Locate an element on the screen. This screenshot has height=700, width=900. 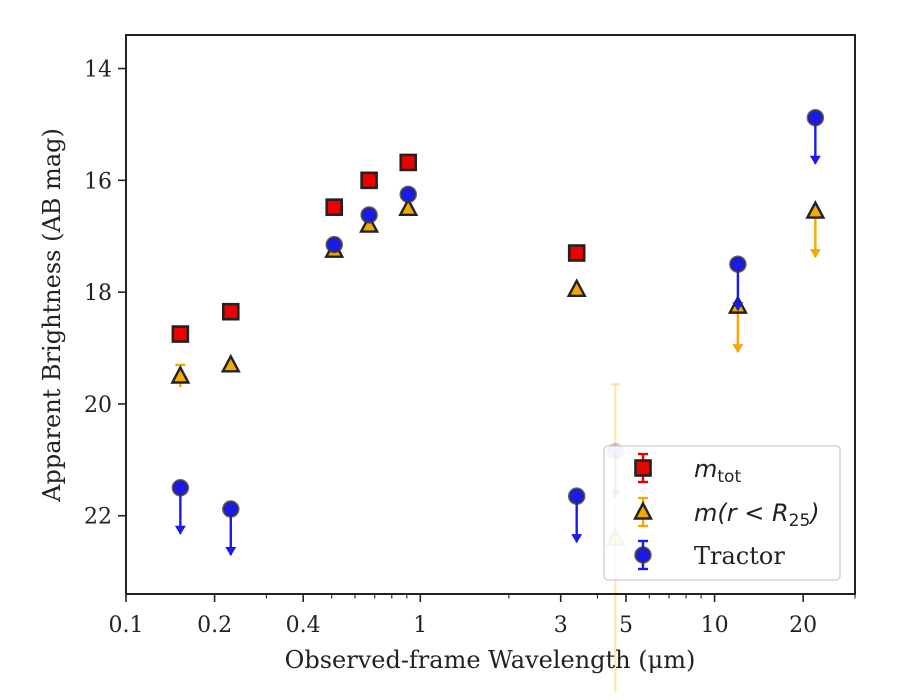
y-axis-title: Apparent Brightness (AB mag) is located at coordinates (52, 315).